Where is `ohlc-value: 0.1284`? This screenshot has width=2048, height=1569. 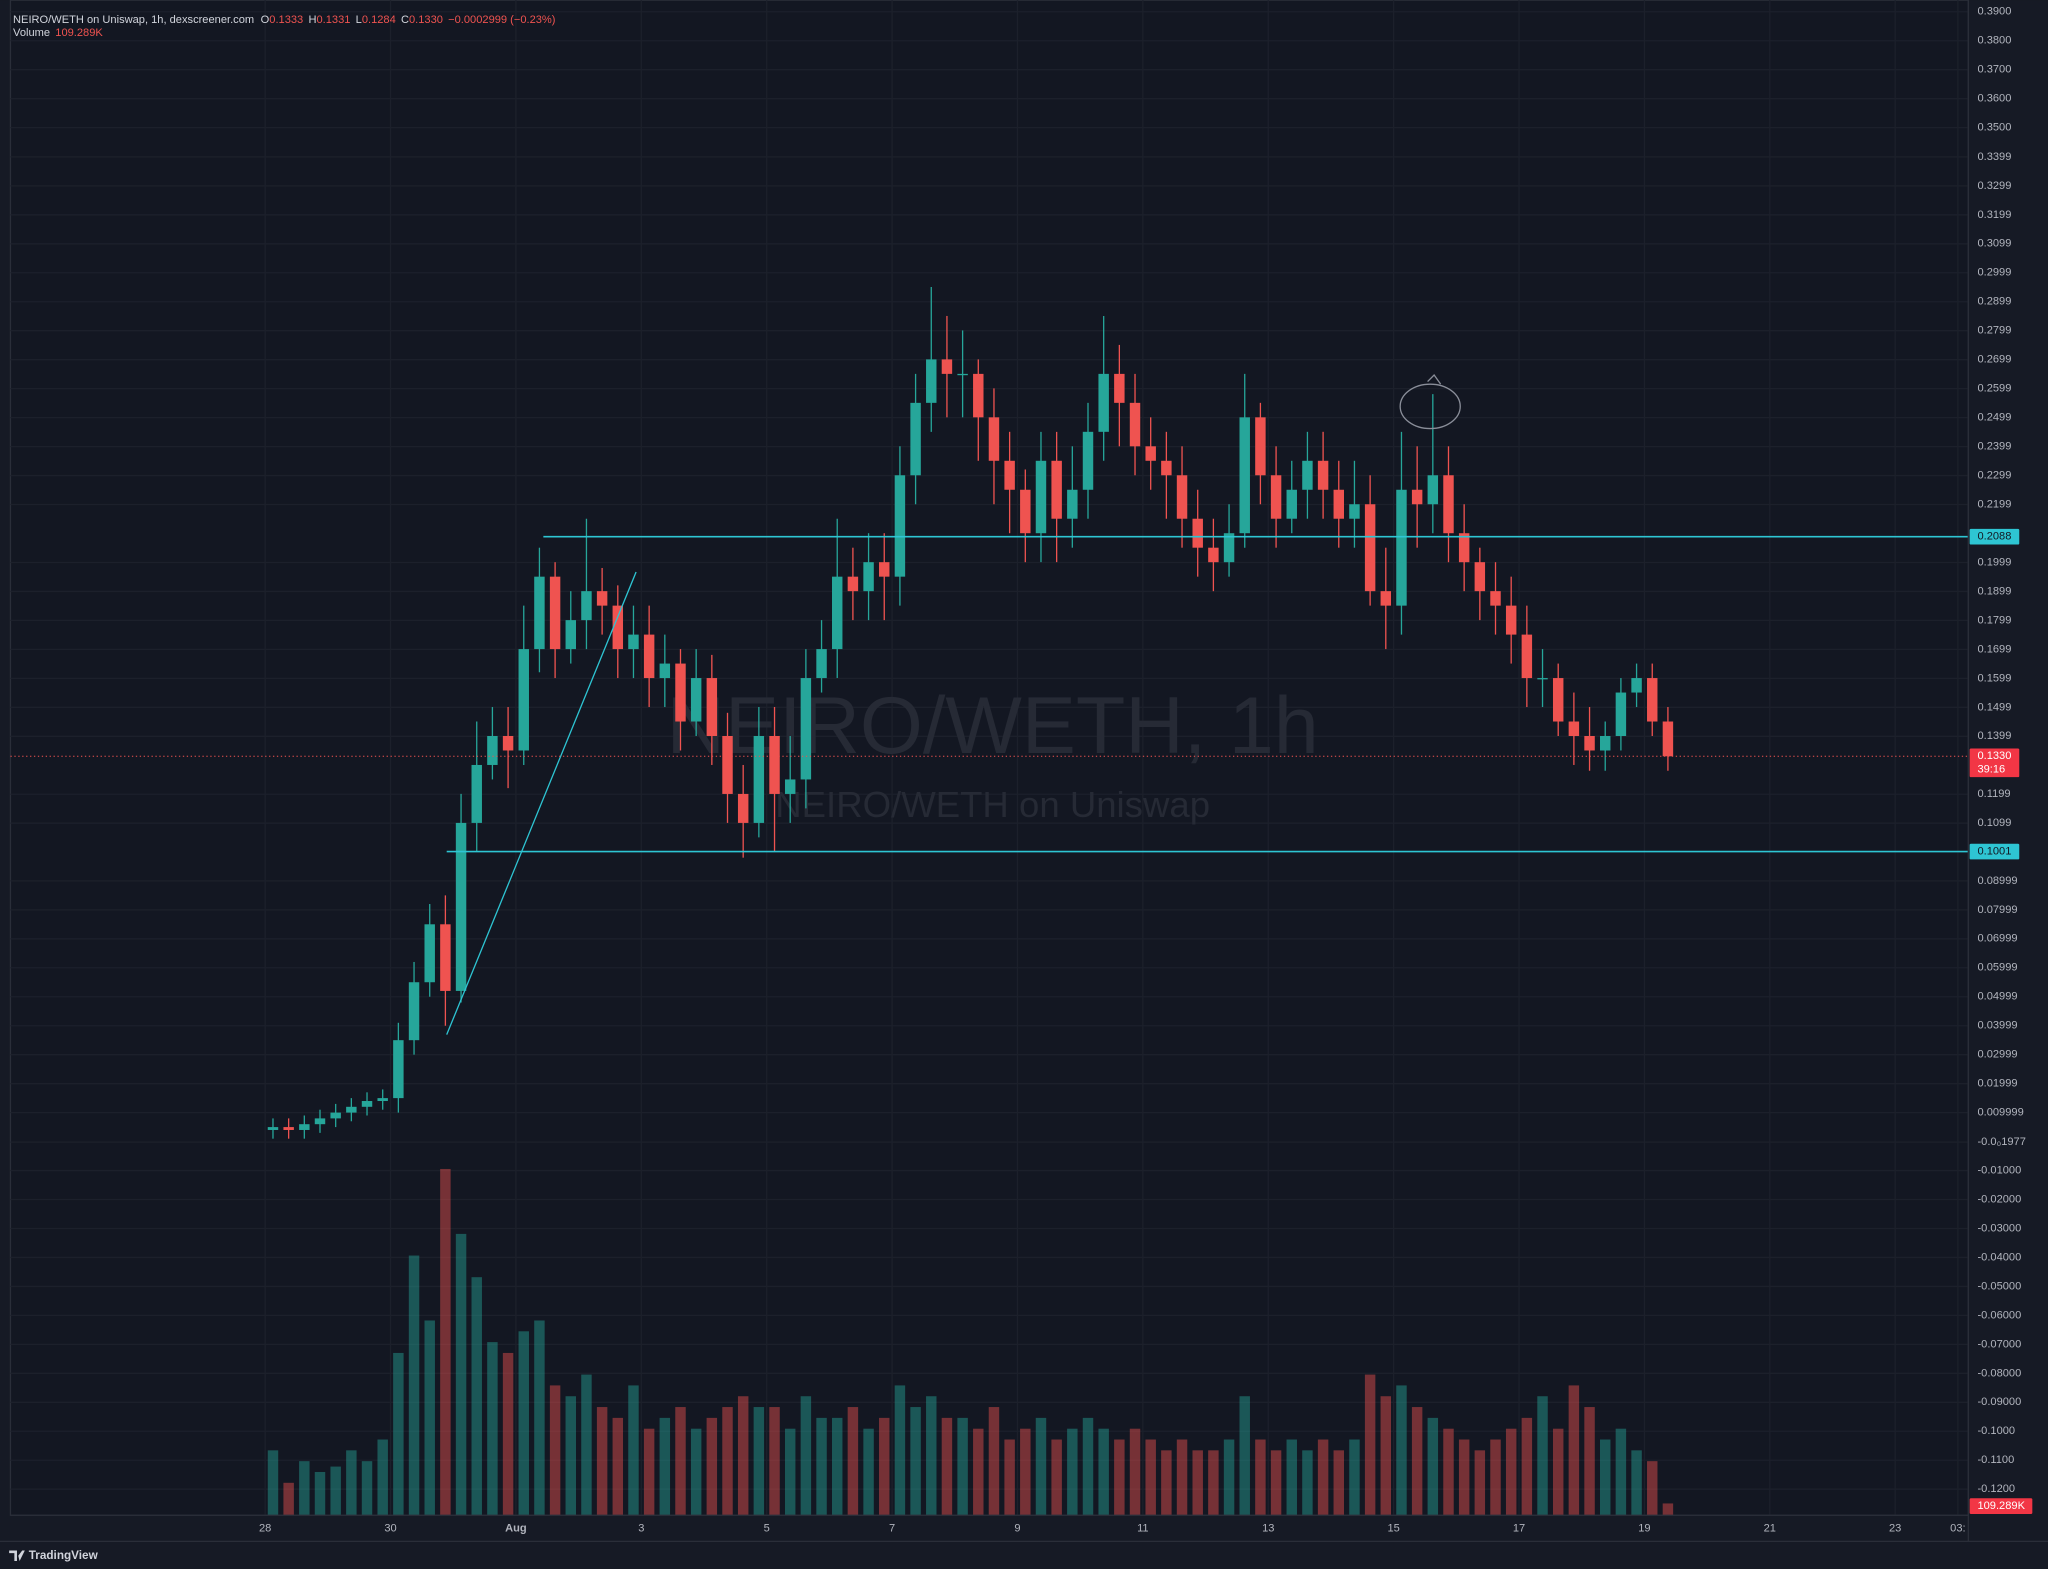
ohlc-value: 0.1284 is located at coordinates (379, 20).